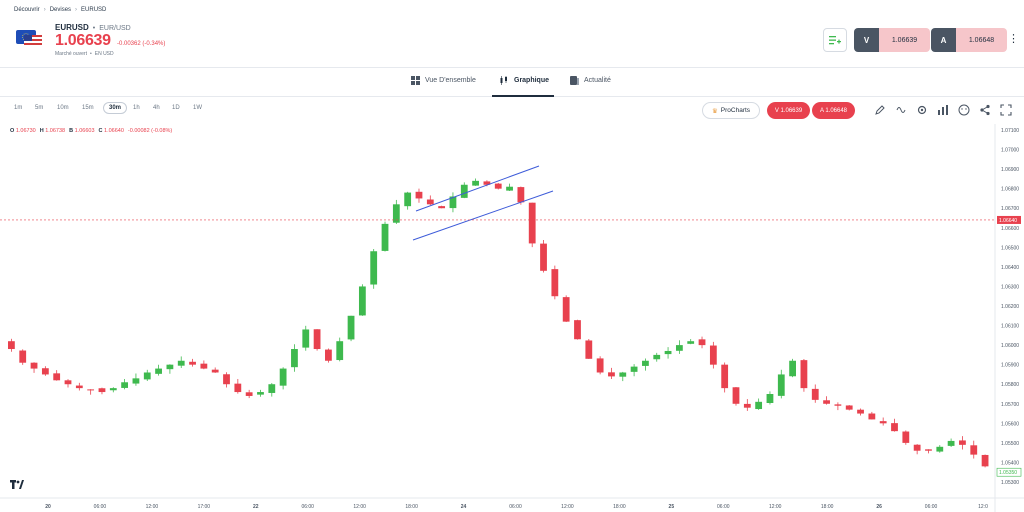  Describe the element at coordinates (901, 110) in the screenshot. I see `indicators-icon` at that location.